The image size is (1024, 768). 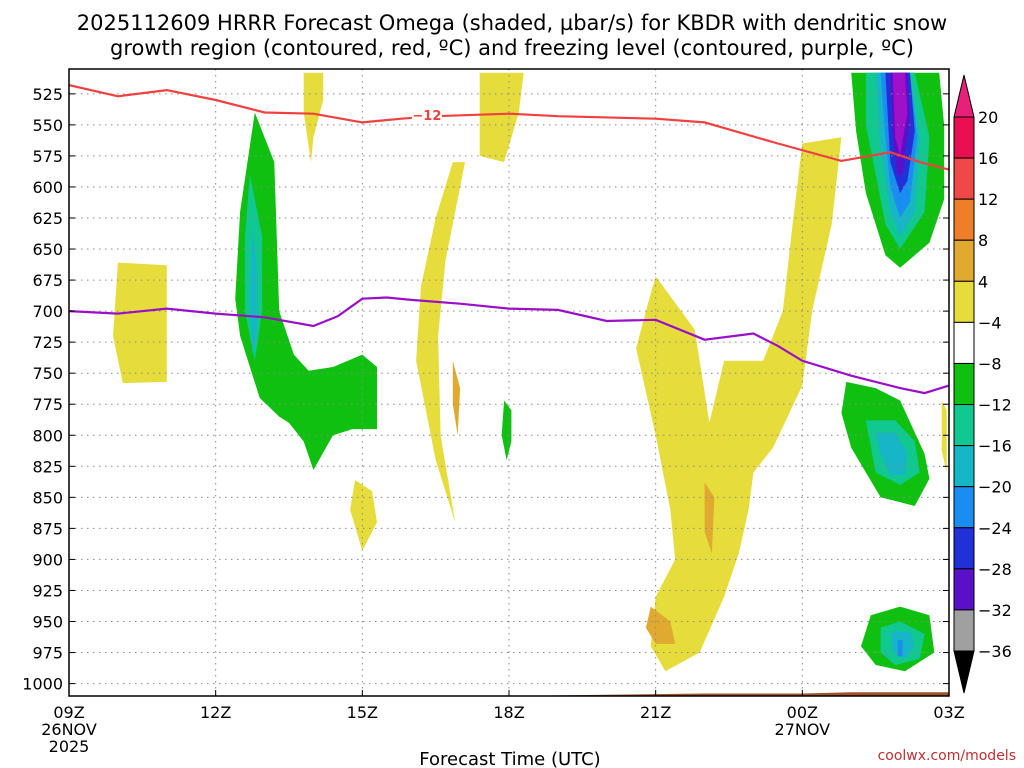 What do you see at coordinates (802, 712) in the screenshot?
I see `x-tick-label: 00Z` at bounding box center [802, 712].